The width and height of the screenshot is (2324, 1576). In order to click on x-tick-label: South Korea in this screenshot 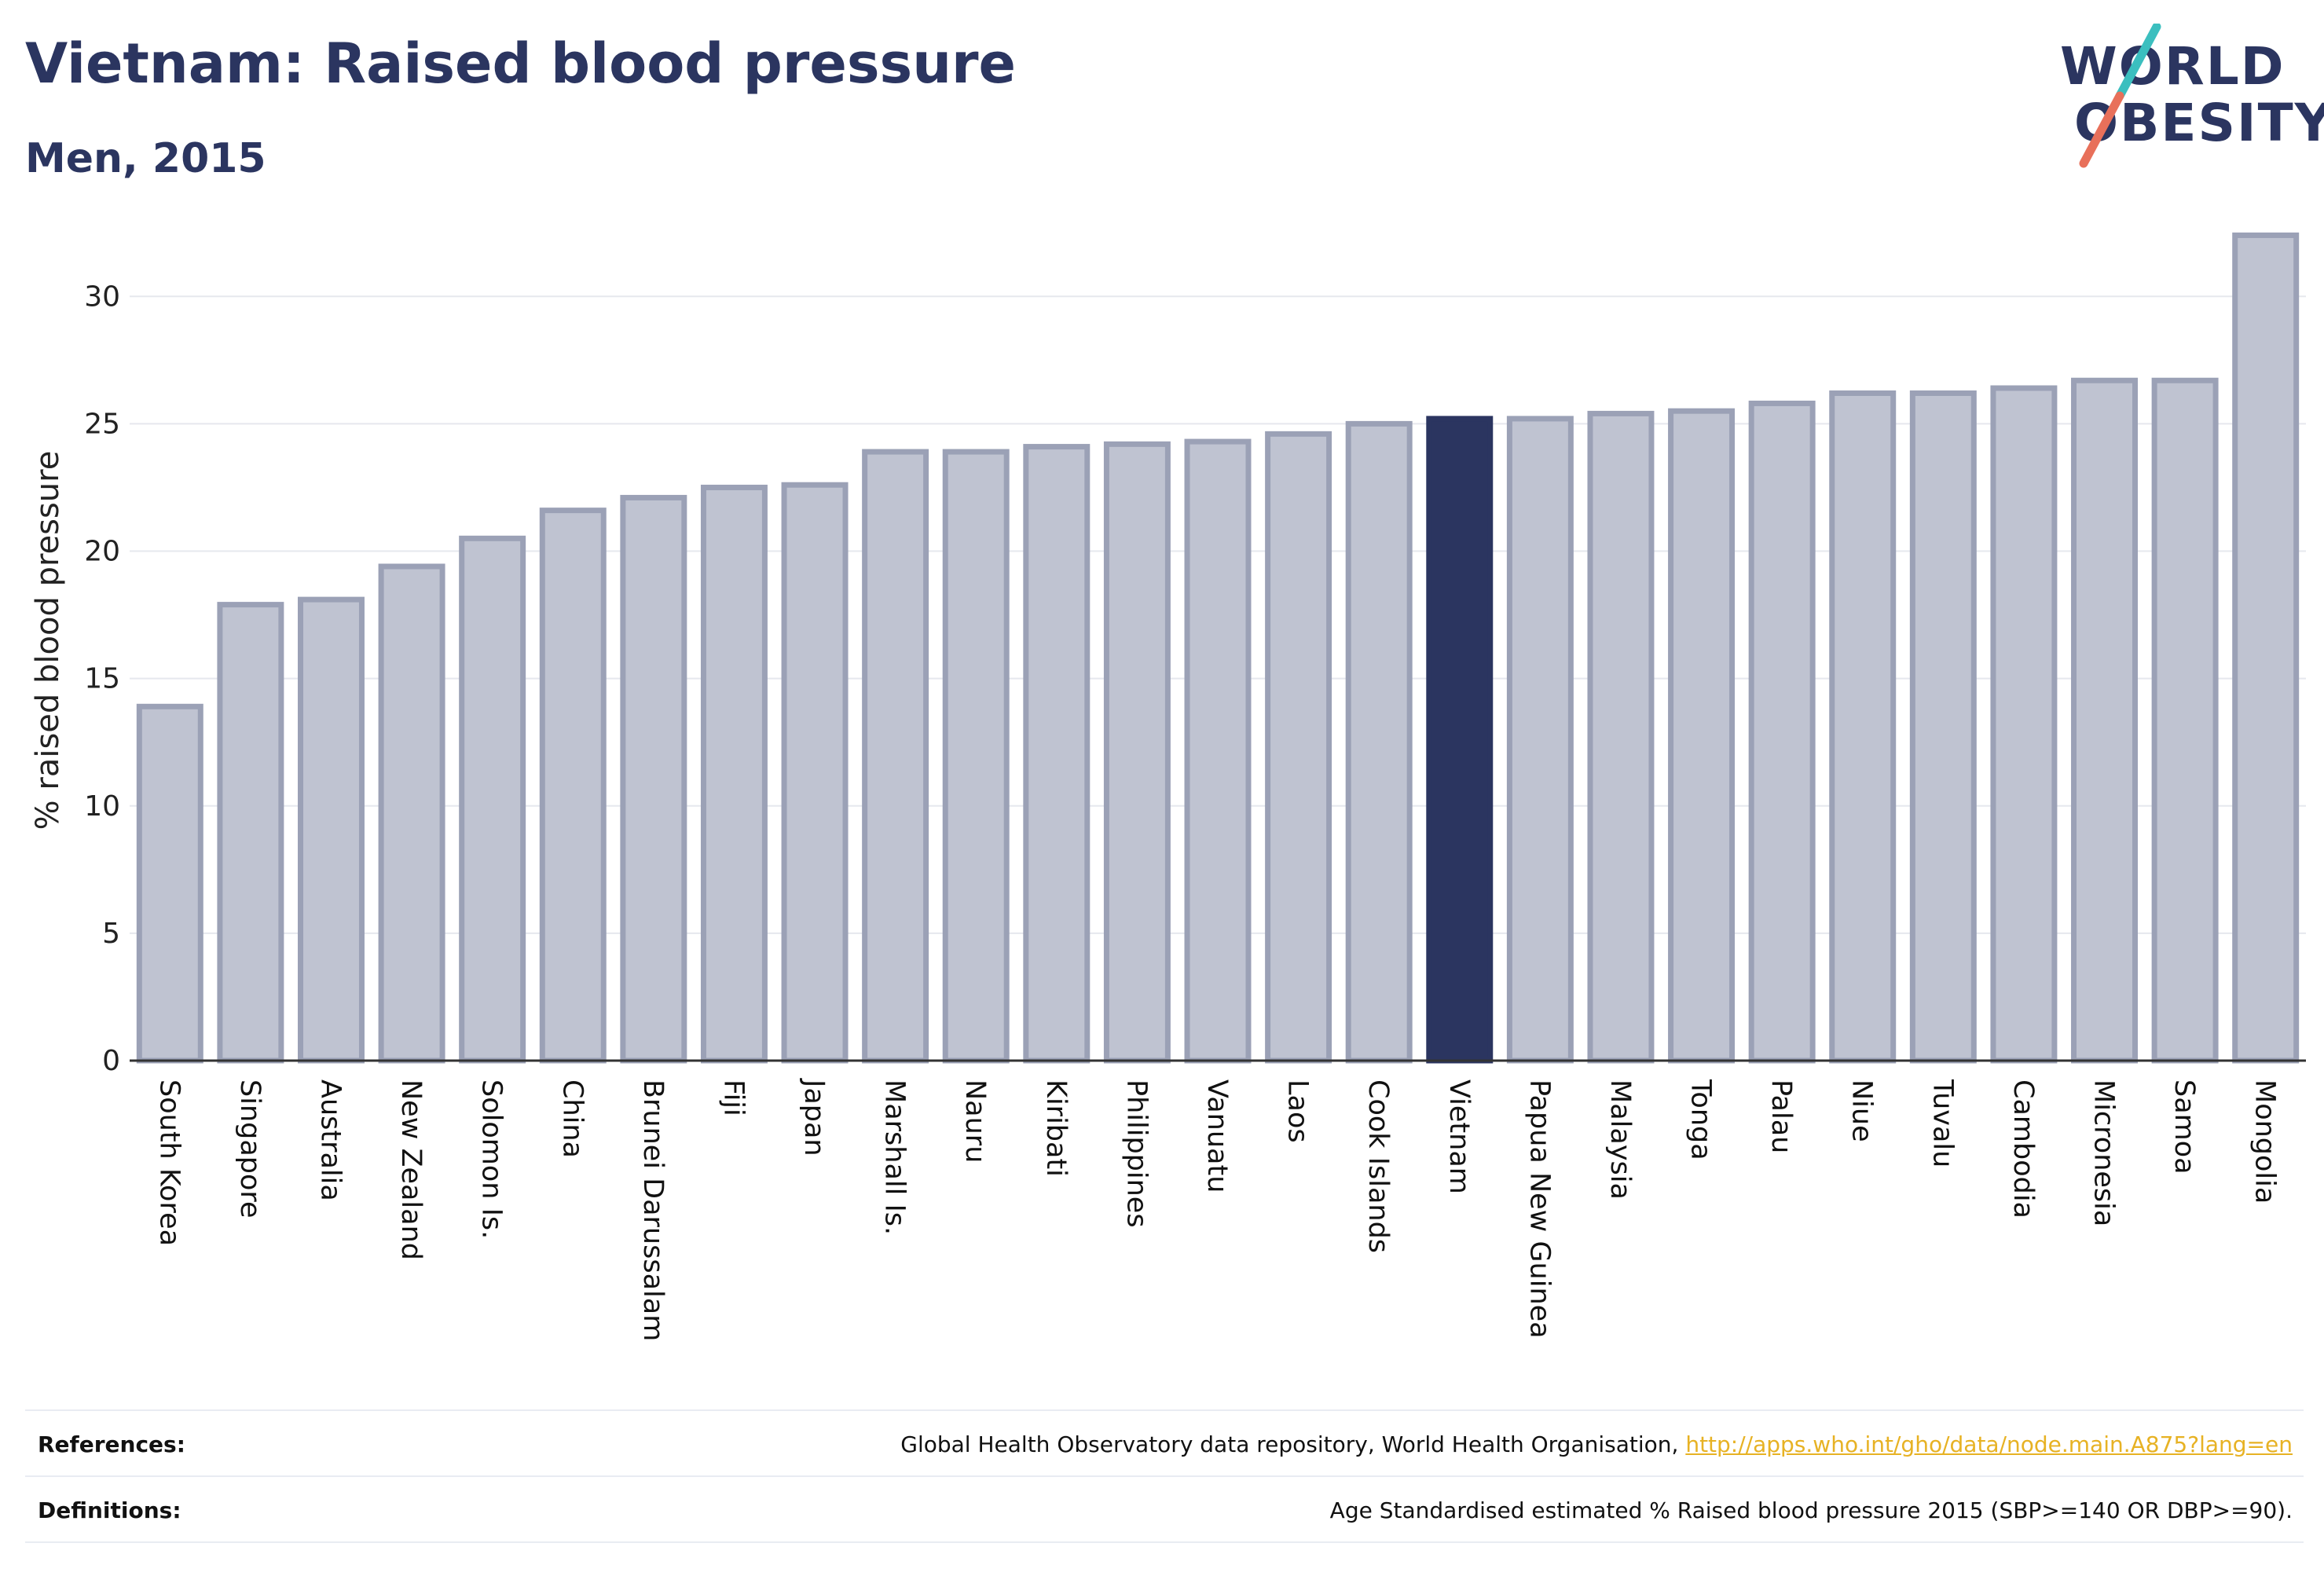, I will do `click(169, 1162)`.